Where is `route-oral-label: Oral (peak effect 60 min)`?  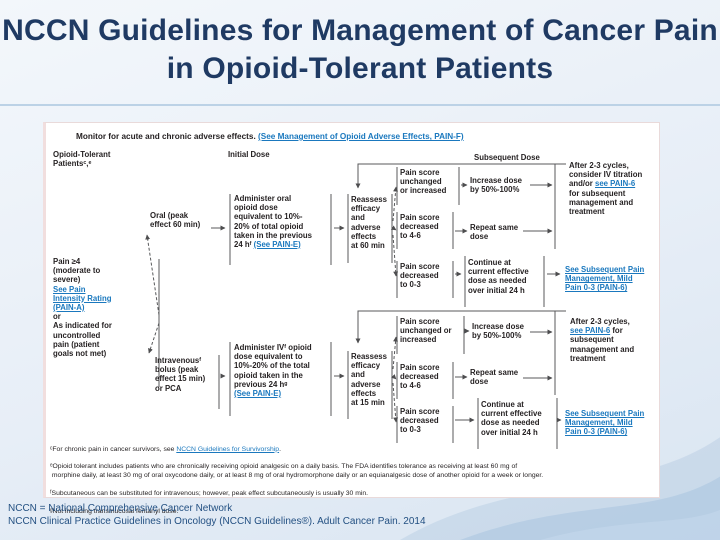 route-oral-label: Oral (peak effect 60 min) is located at coordinates (175, 220).